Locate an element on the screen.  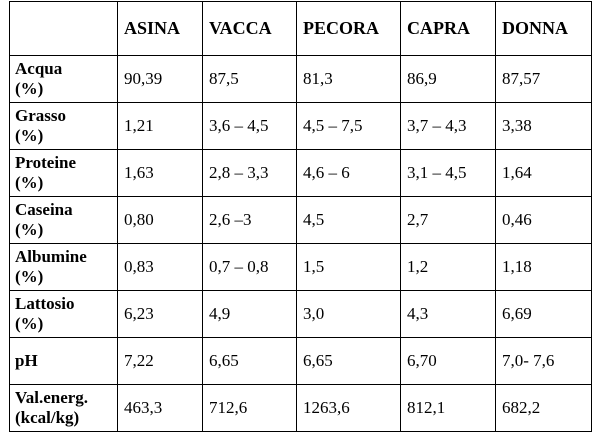
cell: 4,5 – 7,5 is located at coordinates (348, 126).